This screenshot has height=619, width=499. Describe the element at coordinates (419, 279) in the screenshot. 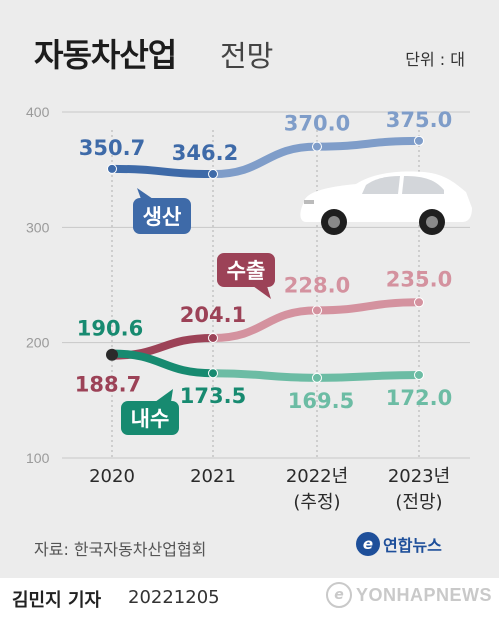

I see `data-label: 235.0` at that location.